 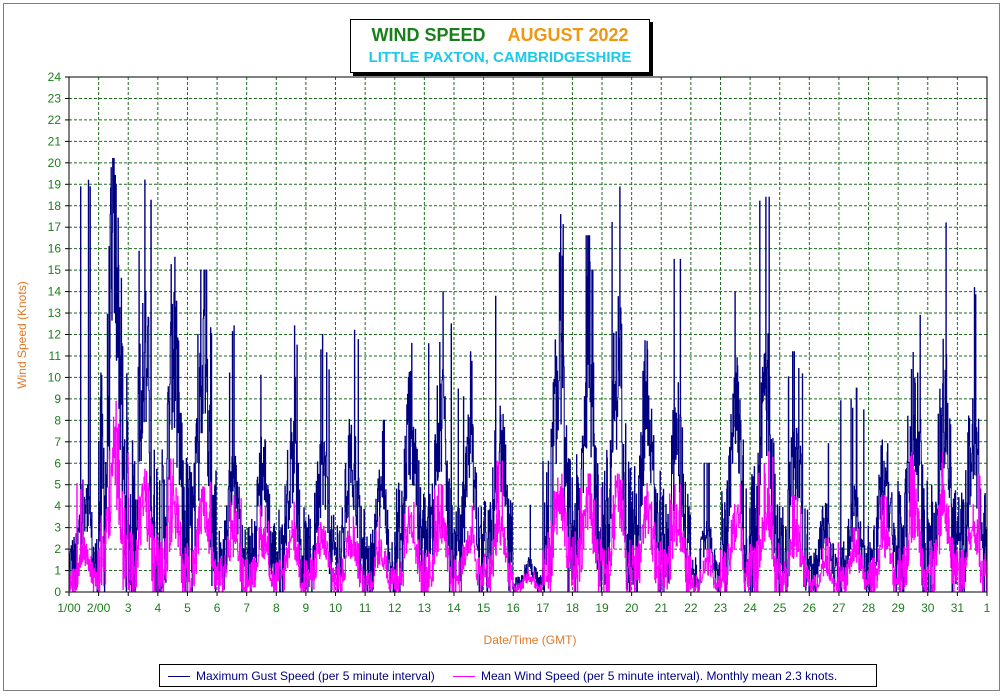 I want to click on x-tick-label: 28, so click(x=869, y=608).